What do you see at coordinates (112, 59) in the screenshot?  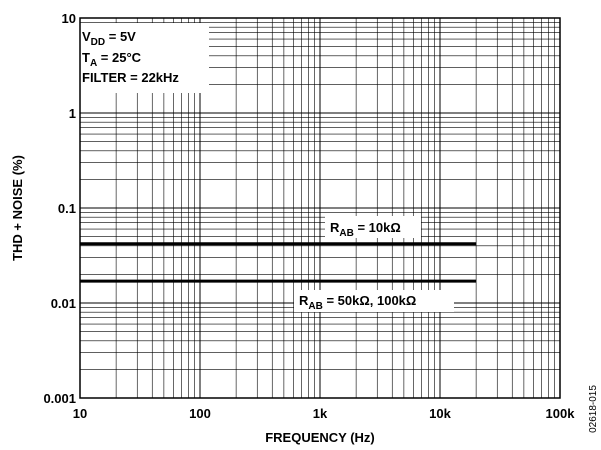 I see `condition-ta: TA = 25°C` at bounding box center [112, 59].